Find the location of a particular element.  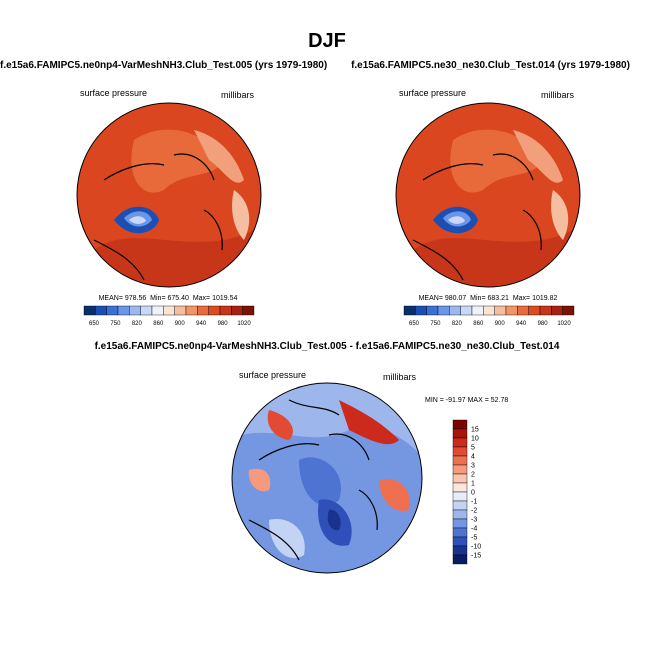

panel2-left-label: surface pressure is located at coordinates (433, 93).